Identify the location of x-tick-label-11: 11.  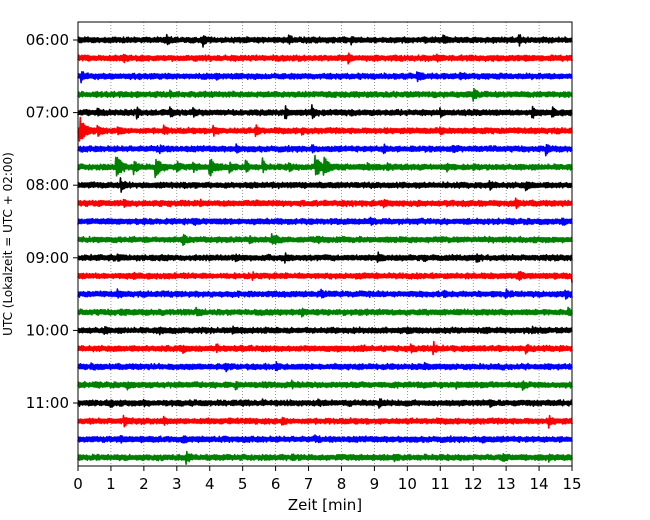
(440, 484).